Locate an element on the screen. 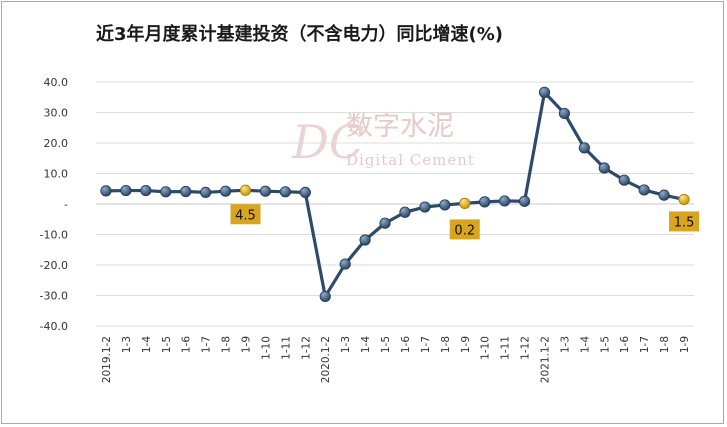  y-tick-label: 30.0 is located at coordinates (56, 113).